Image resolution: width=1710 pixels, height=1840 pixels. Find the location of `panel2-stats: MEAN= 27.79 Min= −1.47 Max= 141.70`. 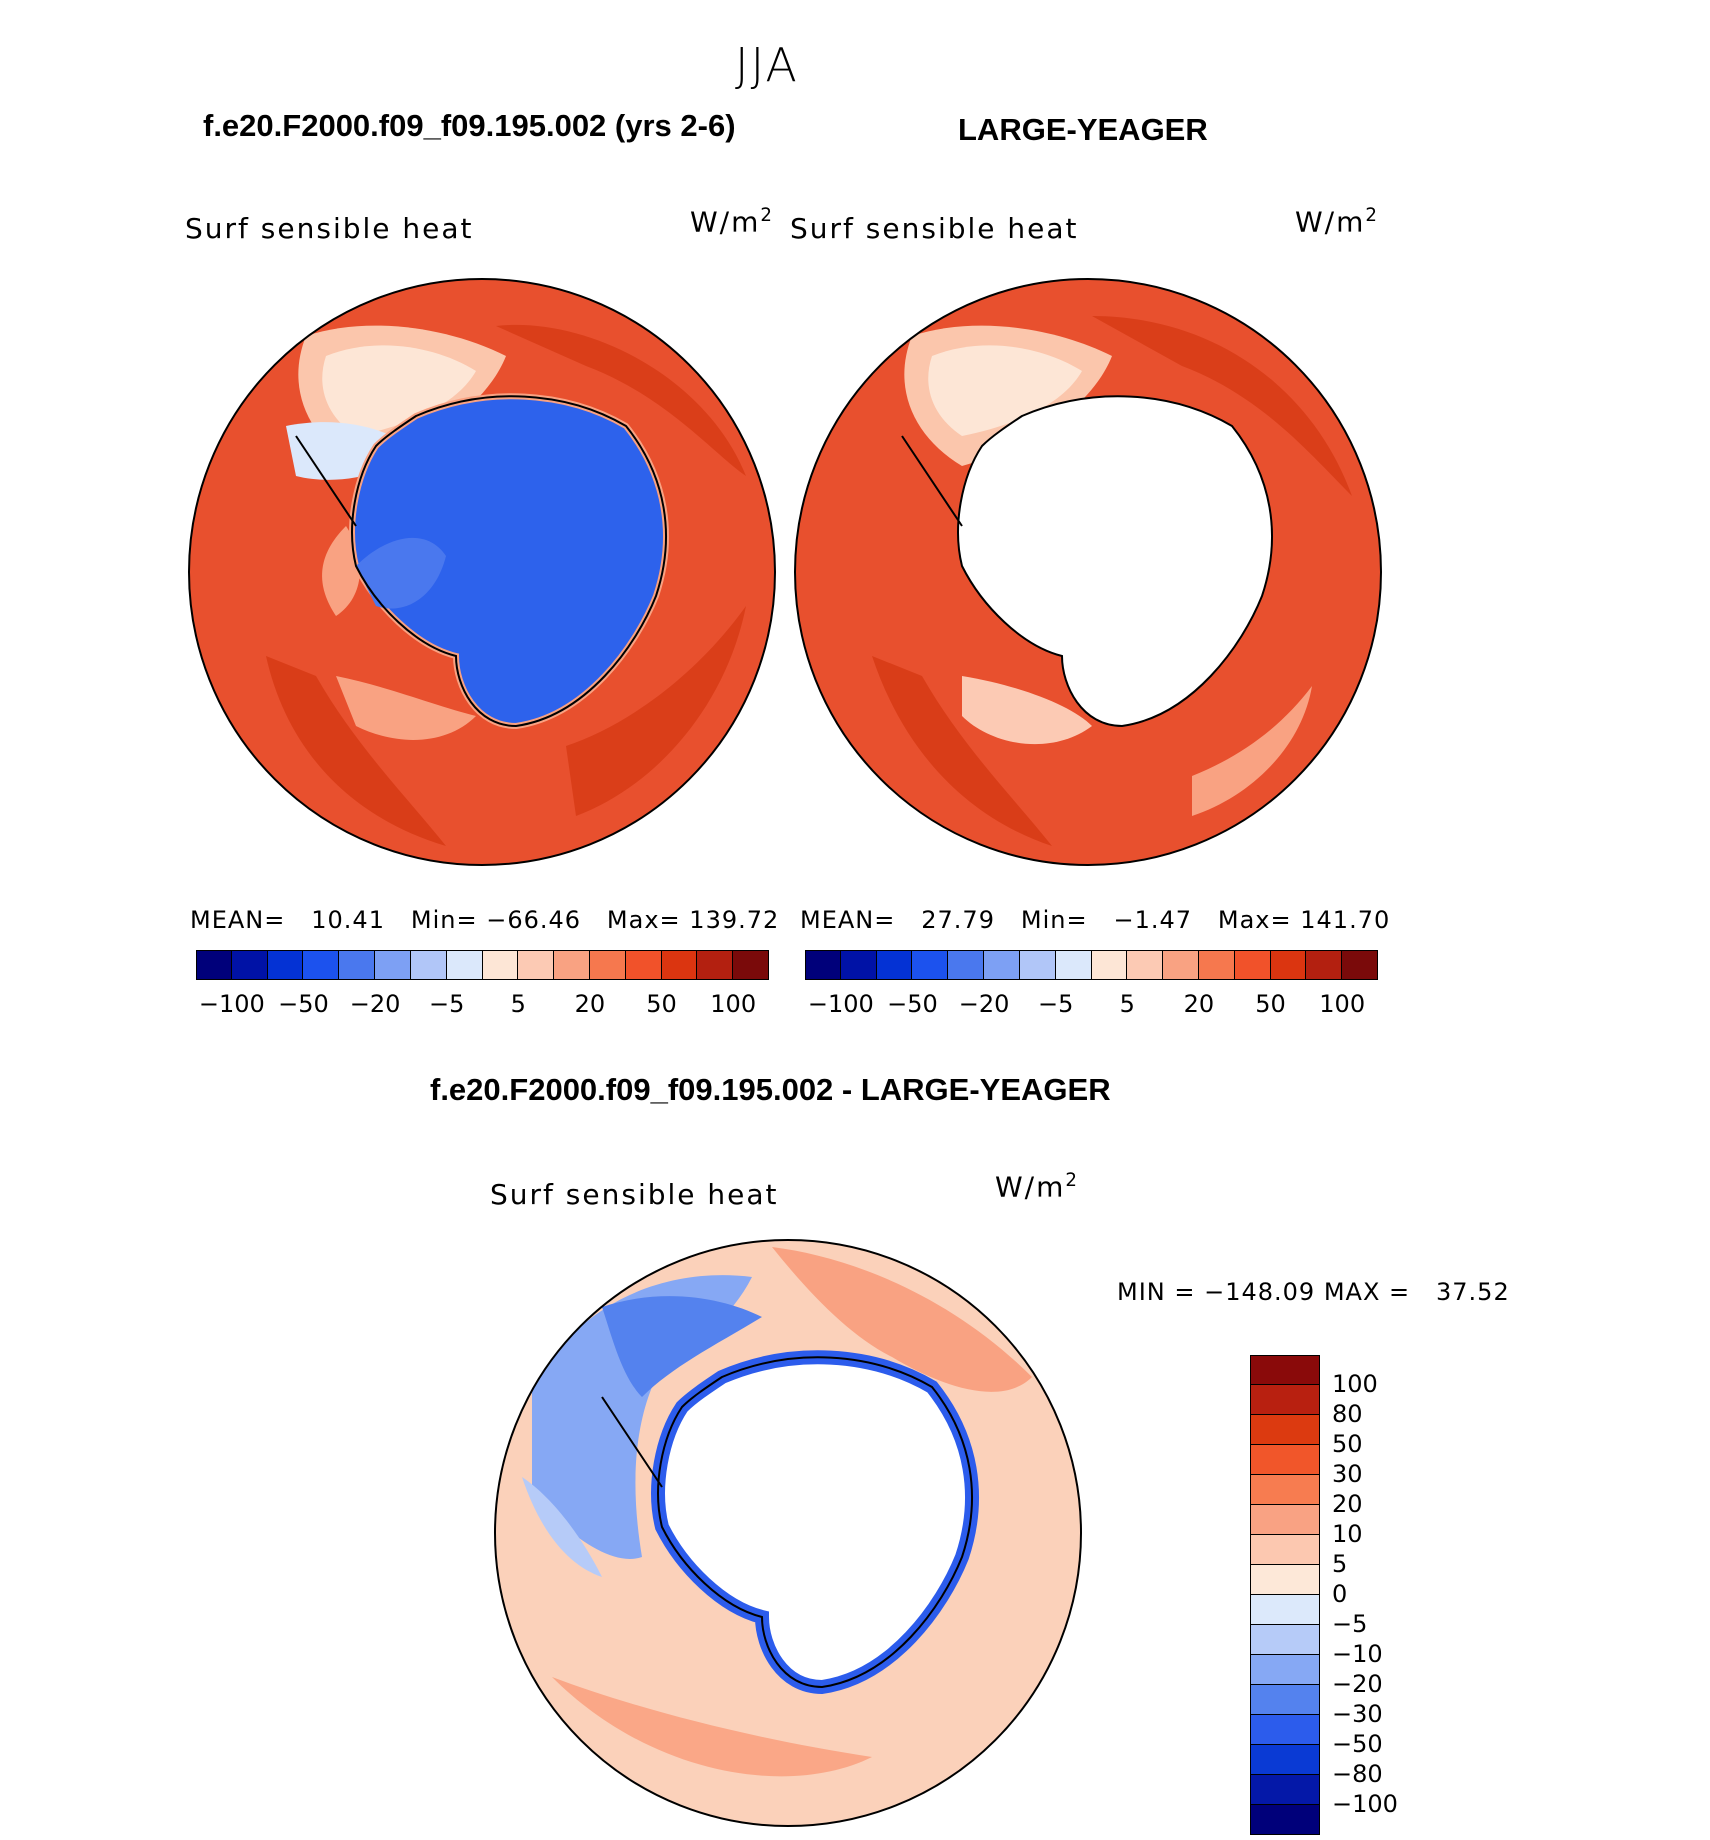

panel2-stats: MEAN= 27.79 Min= −1.47 Max= 141.70 is located at coordinates (1095, 920).